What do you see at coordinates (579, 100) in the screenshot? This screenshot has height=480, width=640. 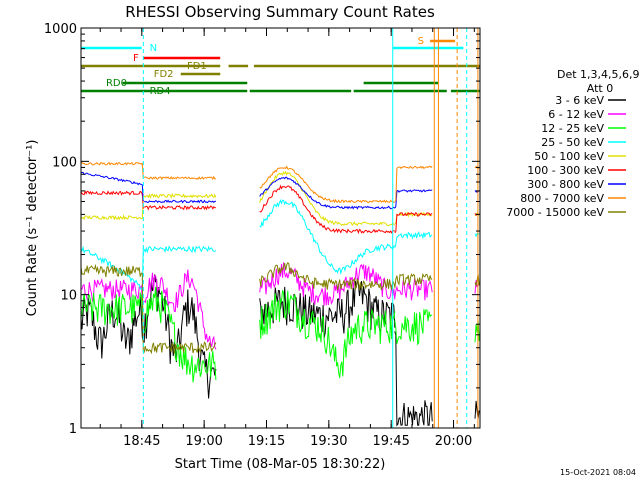 I see `legend-entry-label: 3 - 6 keV` at bounding box center [579, 100].